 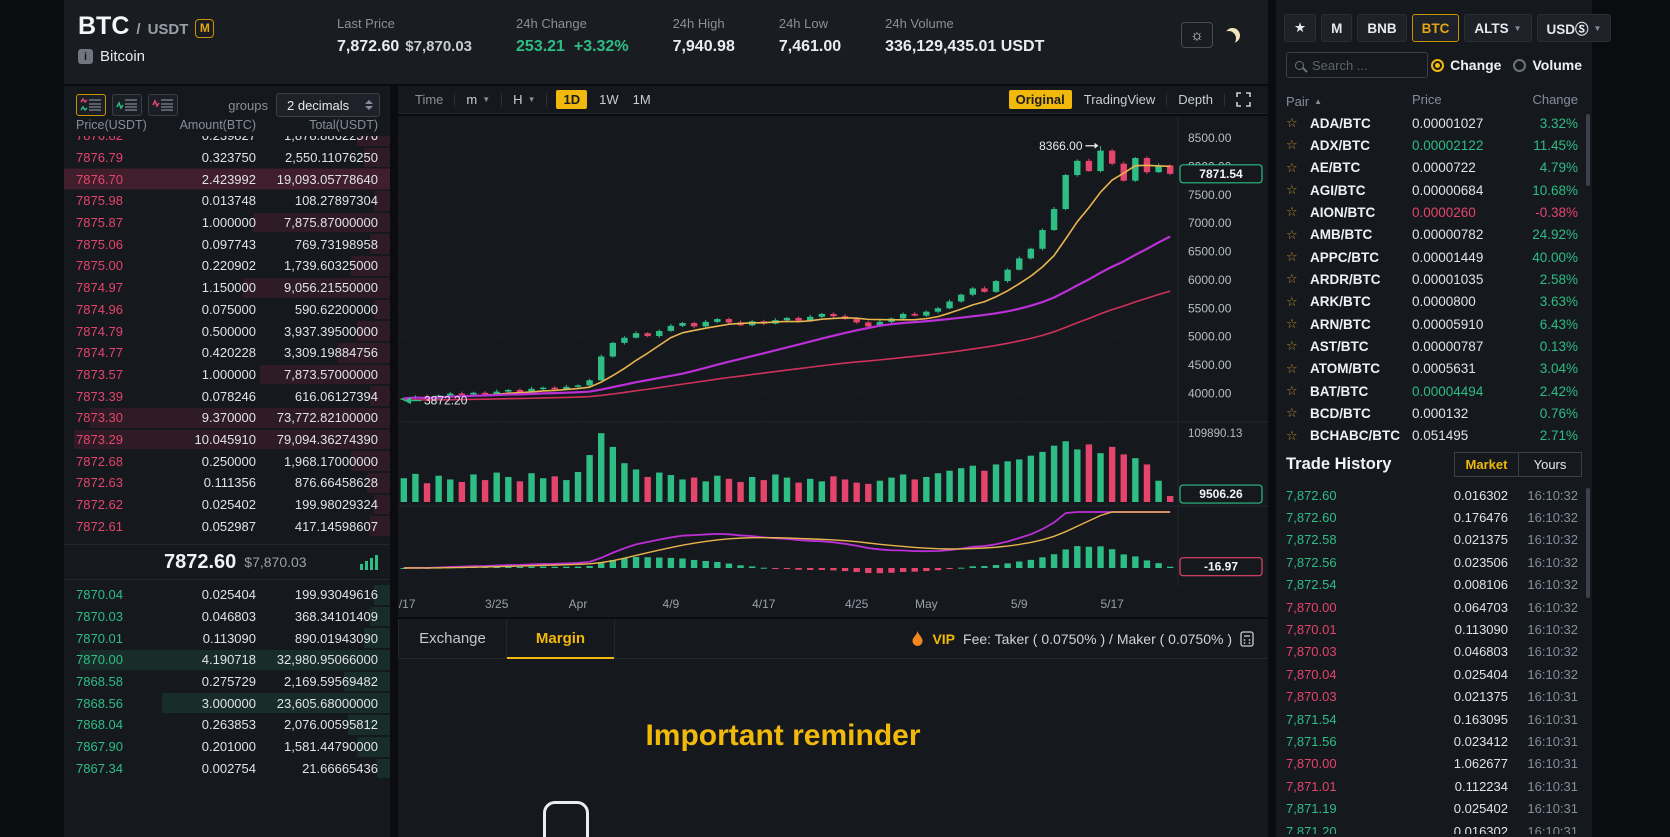 I want to click on pair-row: ☆ ARDR/BTC 0.00001035 2.58%, so click(x=1430, y=279).